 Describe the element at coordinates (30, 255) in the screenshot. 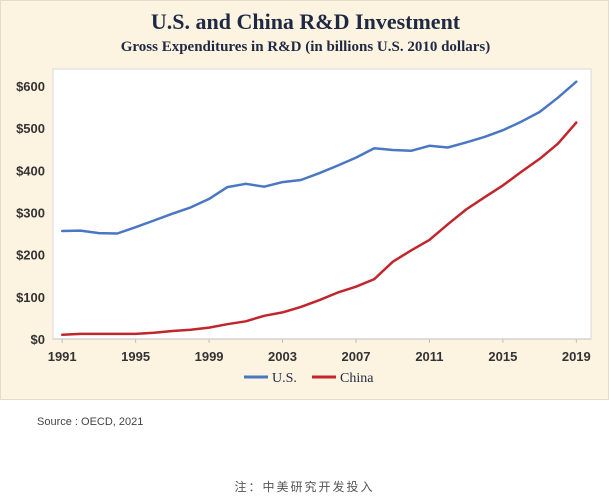

I see `y-tick-label: $200` at that location.